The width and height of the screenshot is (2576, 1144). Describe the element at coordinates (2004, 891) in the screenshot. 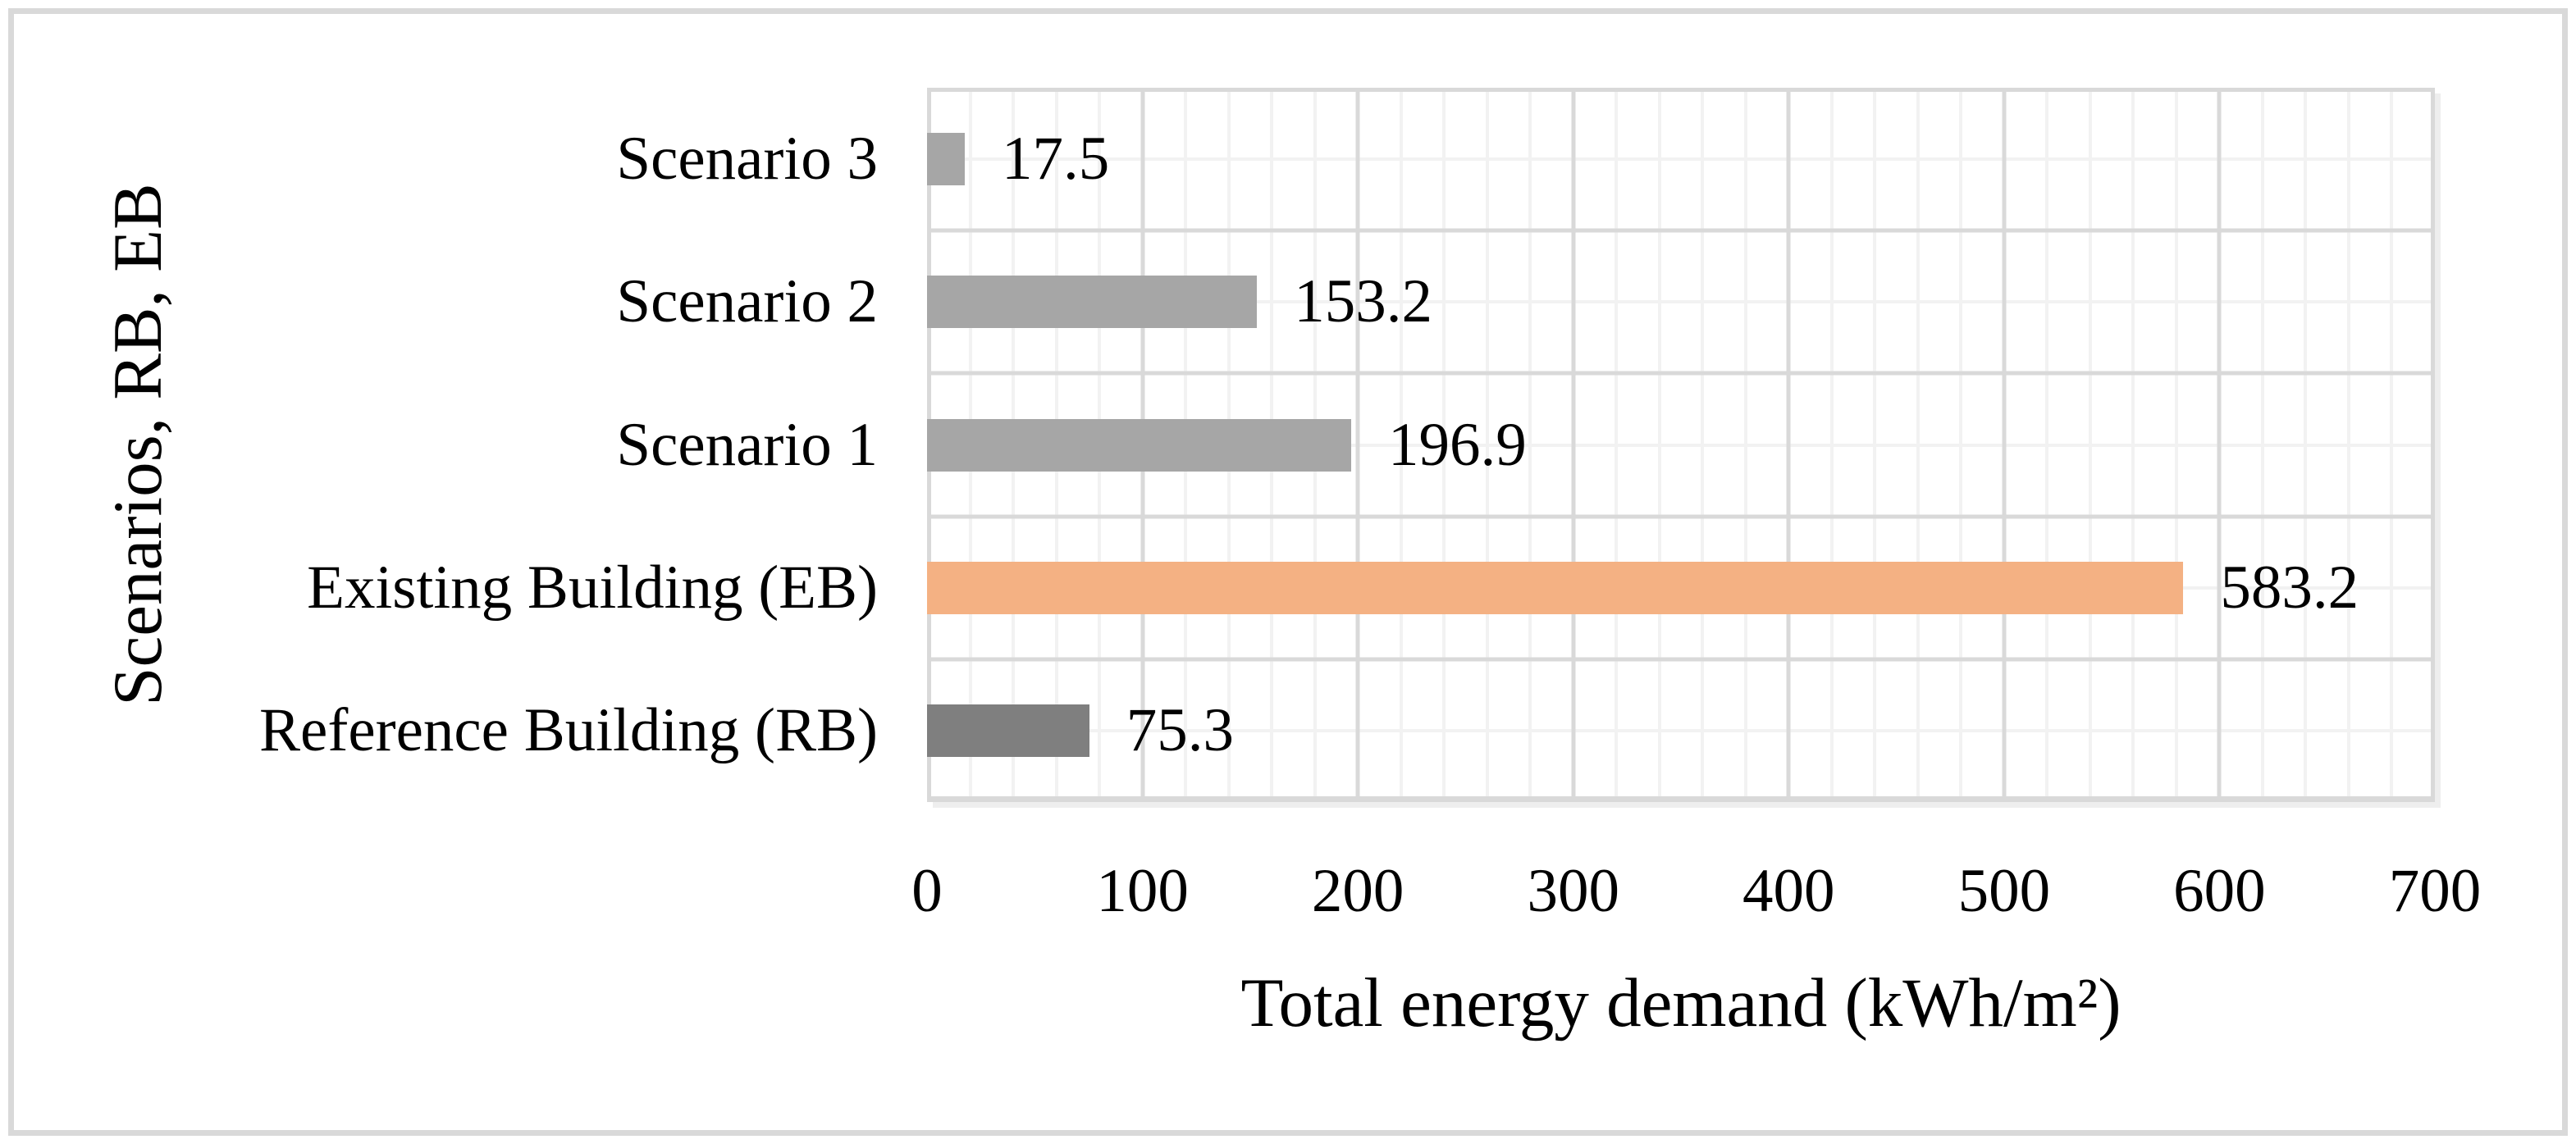

I see `x-tick-label-500: 500` at that location.